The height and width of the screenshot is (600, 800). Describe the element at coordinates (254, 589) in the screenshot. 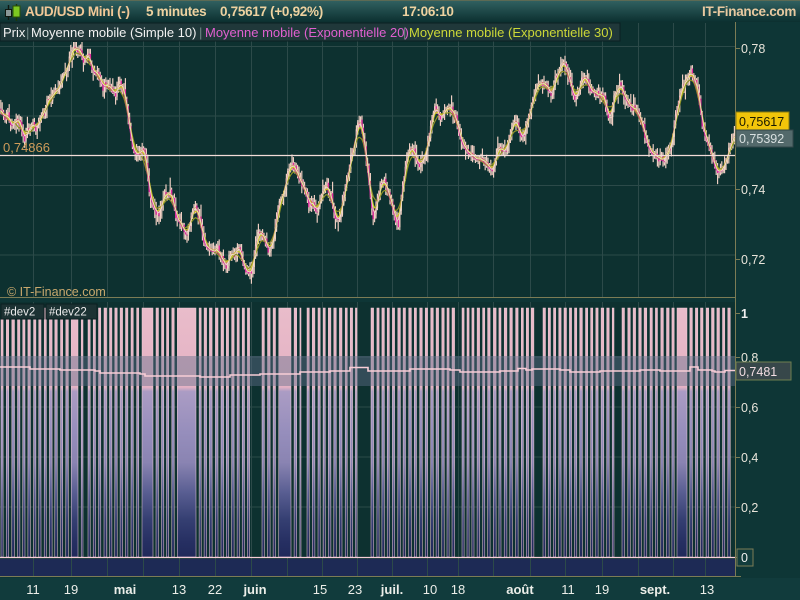

I see `svg-text: juin` at that location.